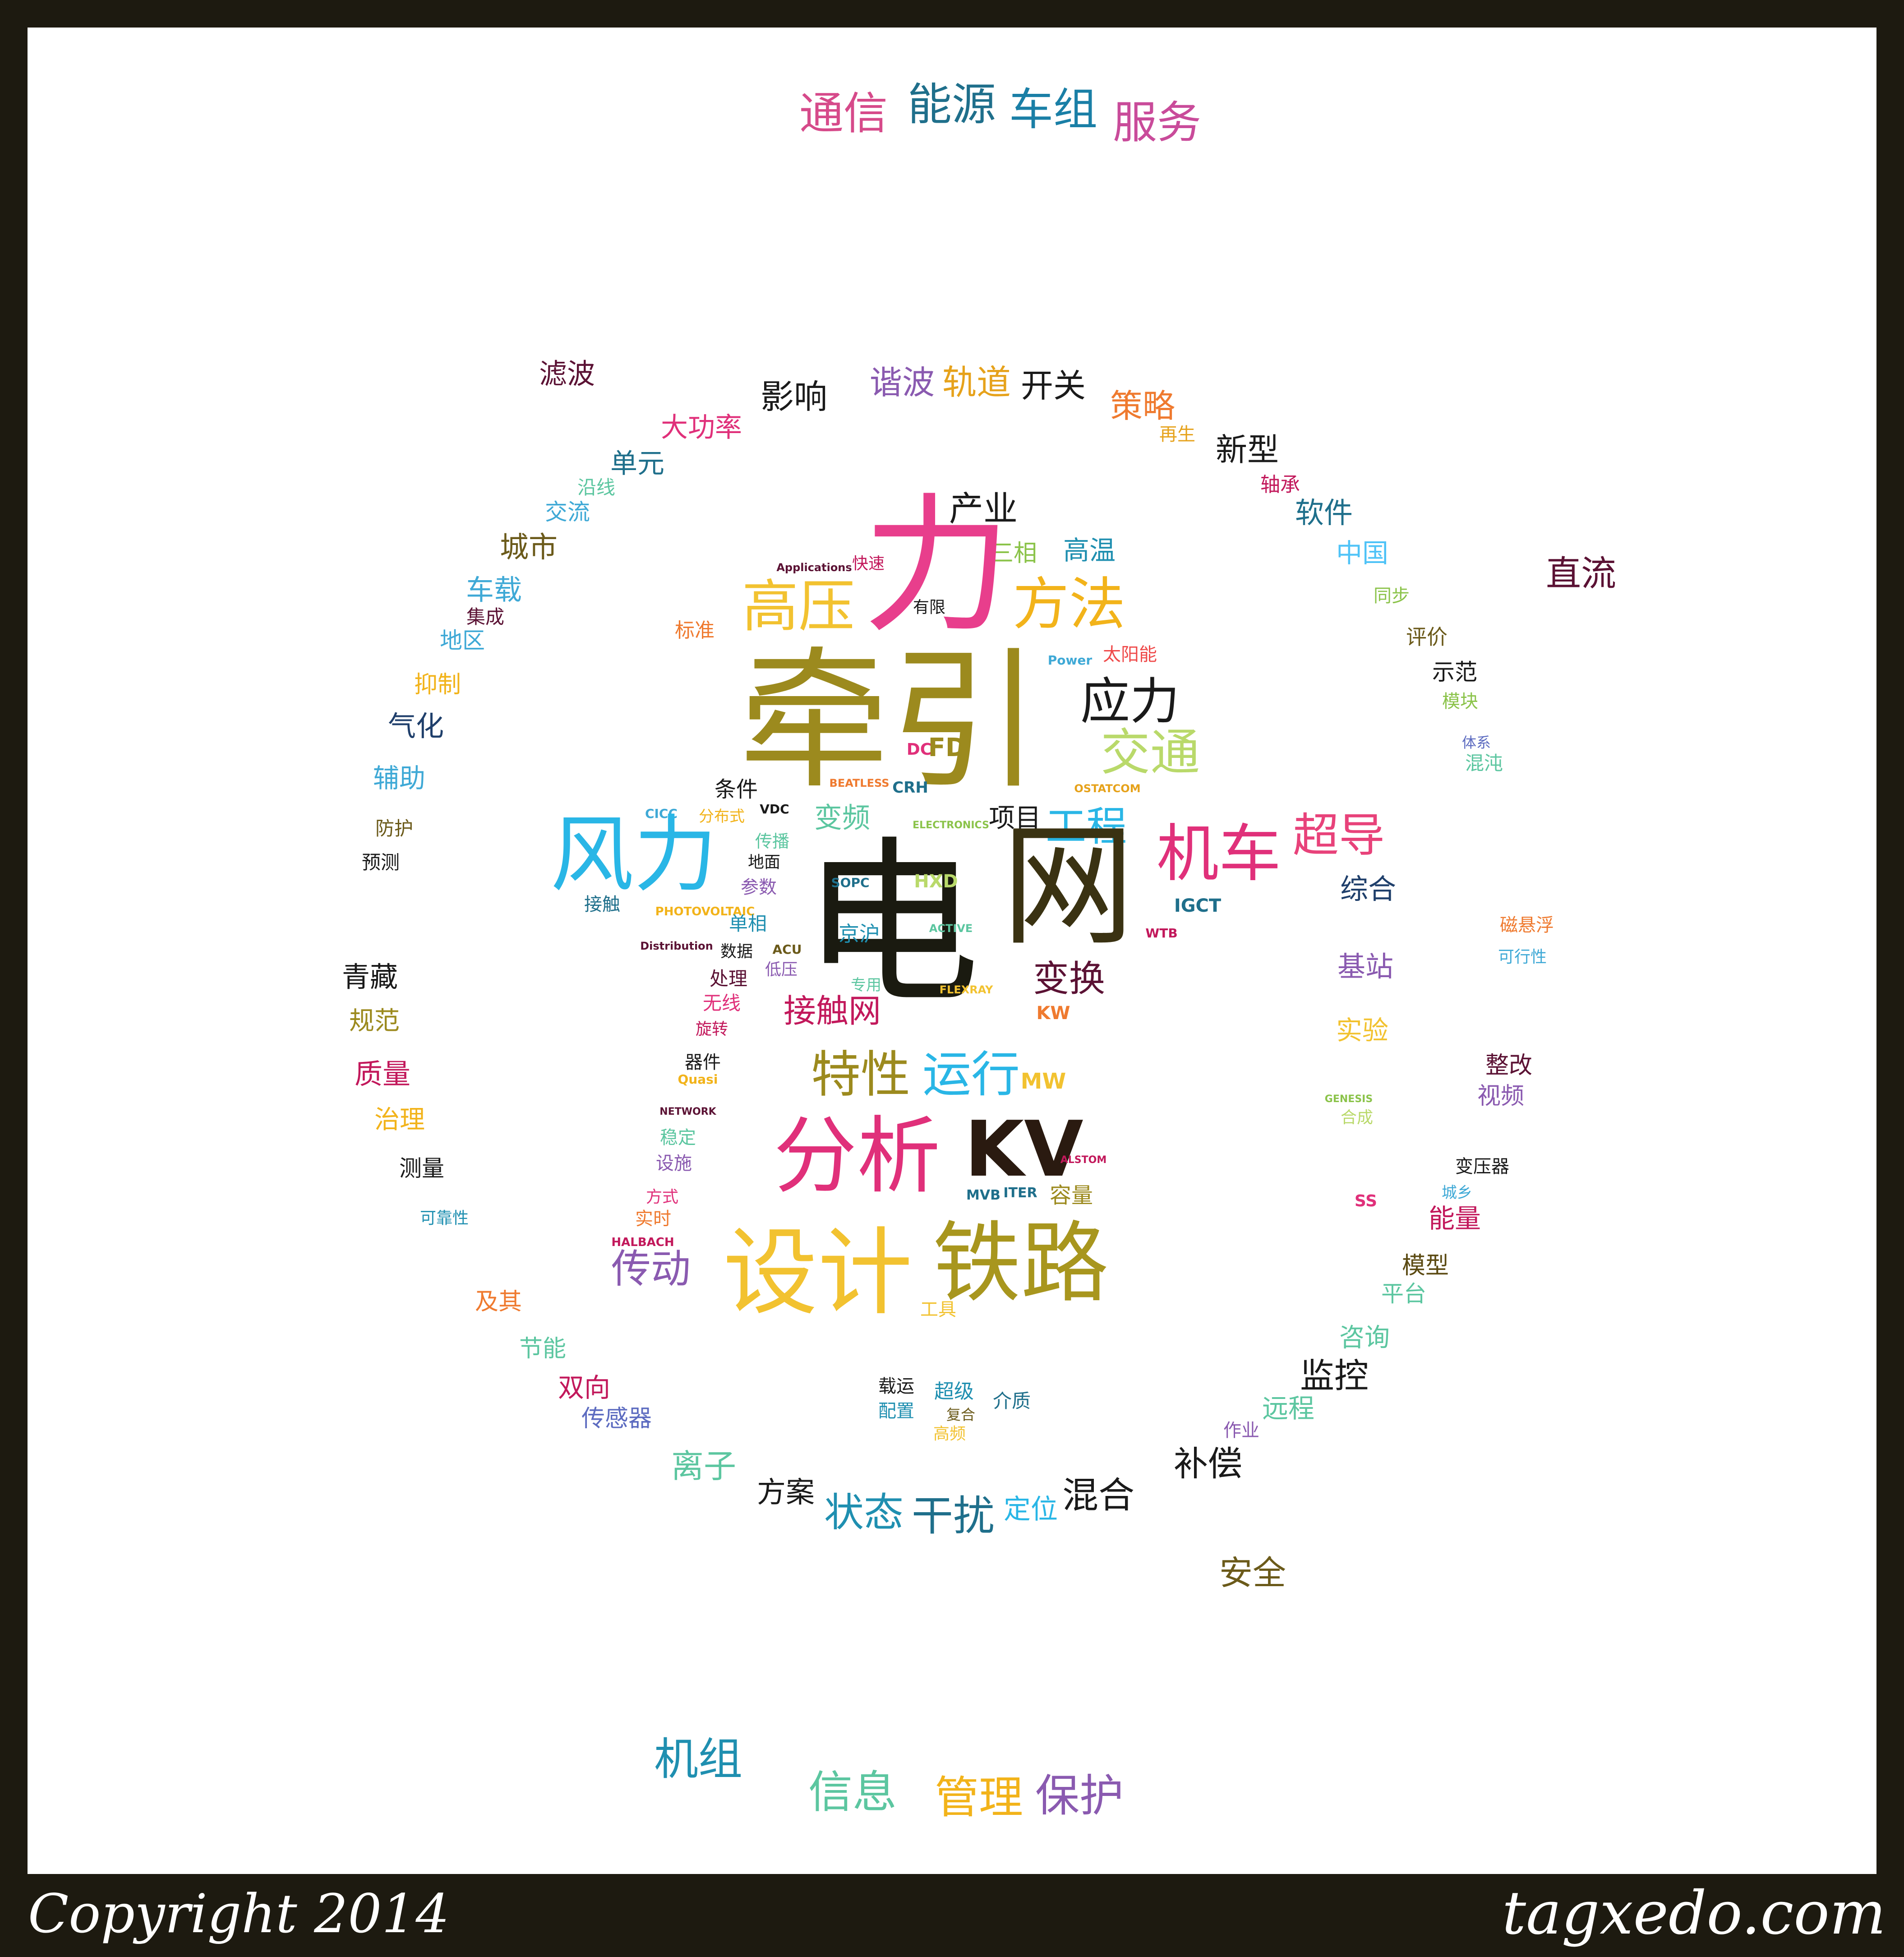  Describe the element at coordinates (971, 1075) in the screenshot. I see `cloud-word: 运行` at that location.